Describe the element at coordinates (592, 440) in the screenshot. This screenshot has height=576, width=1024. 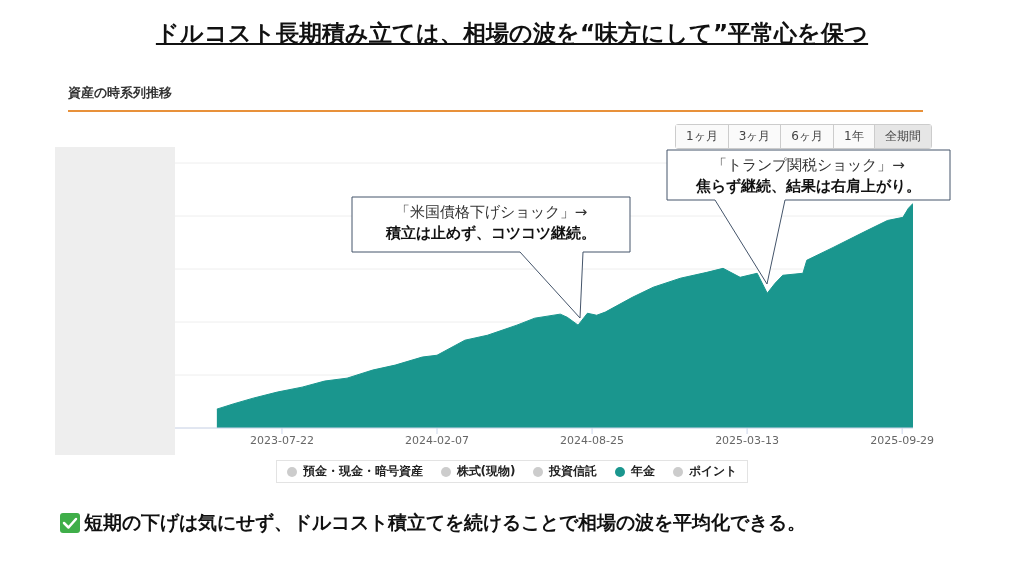
I see `x-tick-label: 2024-08-25` at that location.